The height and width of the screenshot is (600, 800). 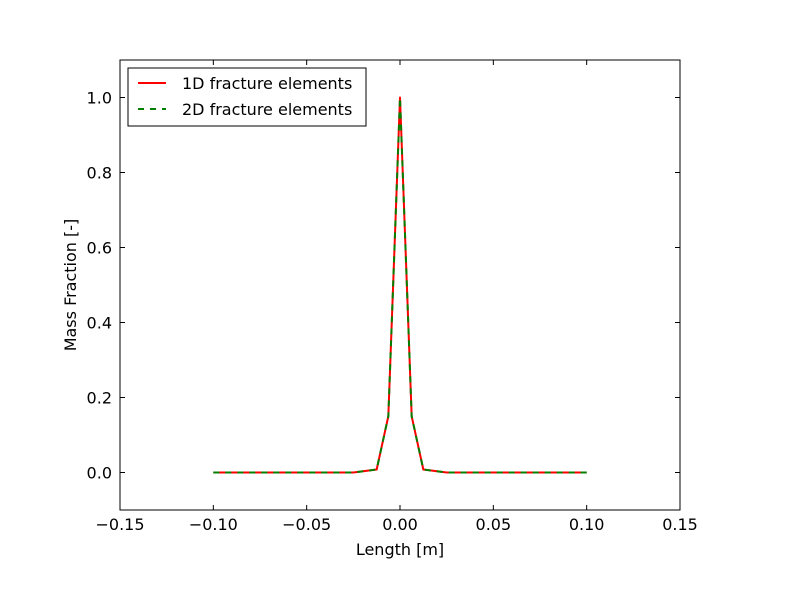 What do you see at coordinates (70, 285) in the screenshot?
I see `y-axis-label: Mass Fraction [-]` at bounding box center [70, 285].